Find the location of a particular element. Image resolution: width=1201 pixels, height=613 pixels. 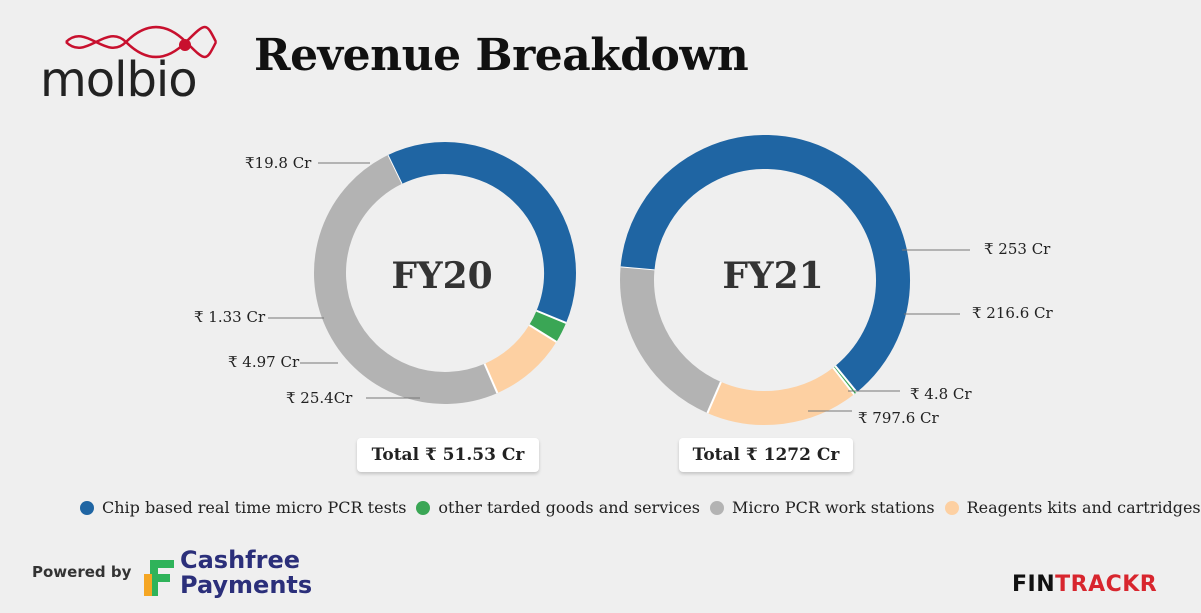

data-label: ₹ 4.8 Cr is located at coordinates (941, 394).